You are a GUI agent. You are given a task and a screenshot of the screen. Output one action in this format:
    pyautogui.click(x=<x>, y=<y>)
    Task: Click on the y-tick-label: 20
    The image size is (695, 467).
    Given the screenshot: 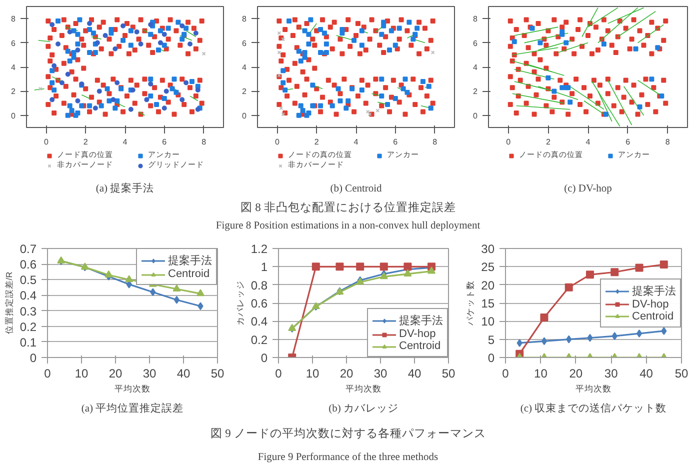 What is the action you would take?
    pyautogui.click(x=488, y=285)
    